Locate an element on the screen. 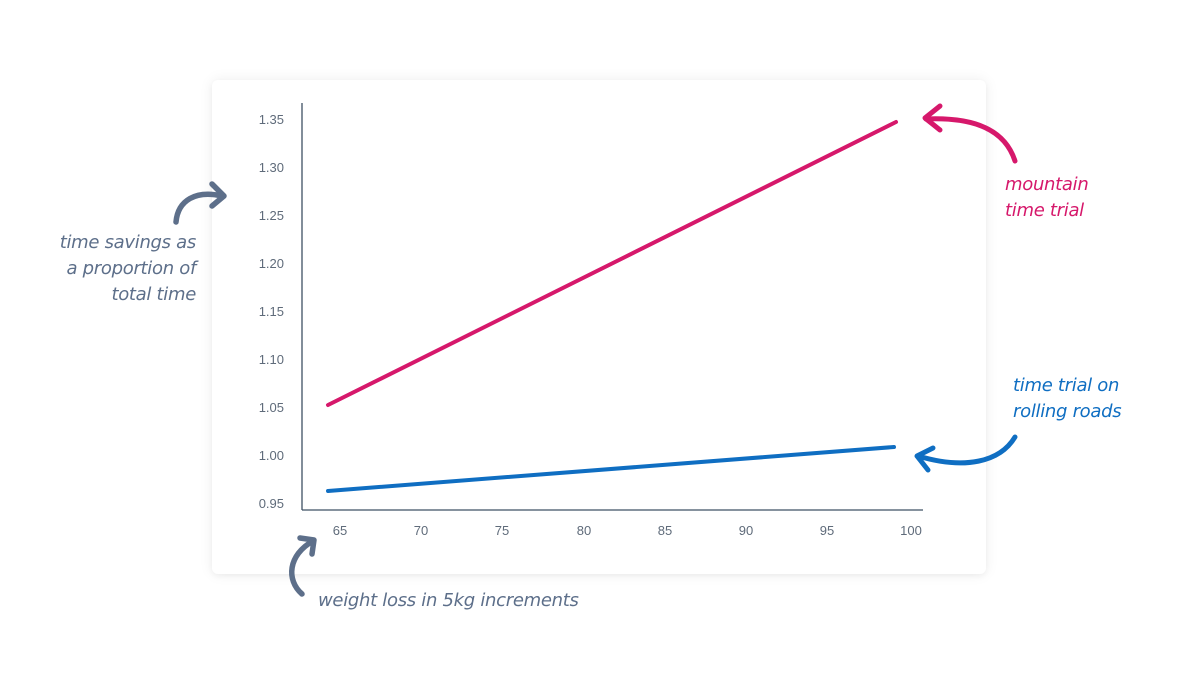  x-axis-annotation: weight loss in 5kg increments is located at coordinates (448, 600).